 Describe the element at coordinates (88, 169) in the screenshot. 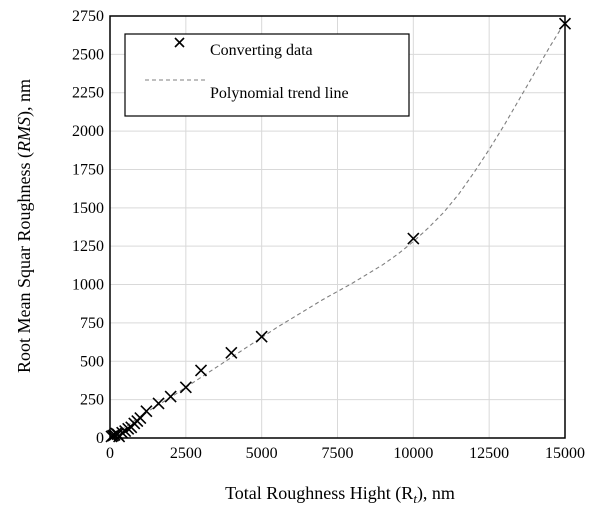

I see `y-tick-label: 1750` at that location.